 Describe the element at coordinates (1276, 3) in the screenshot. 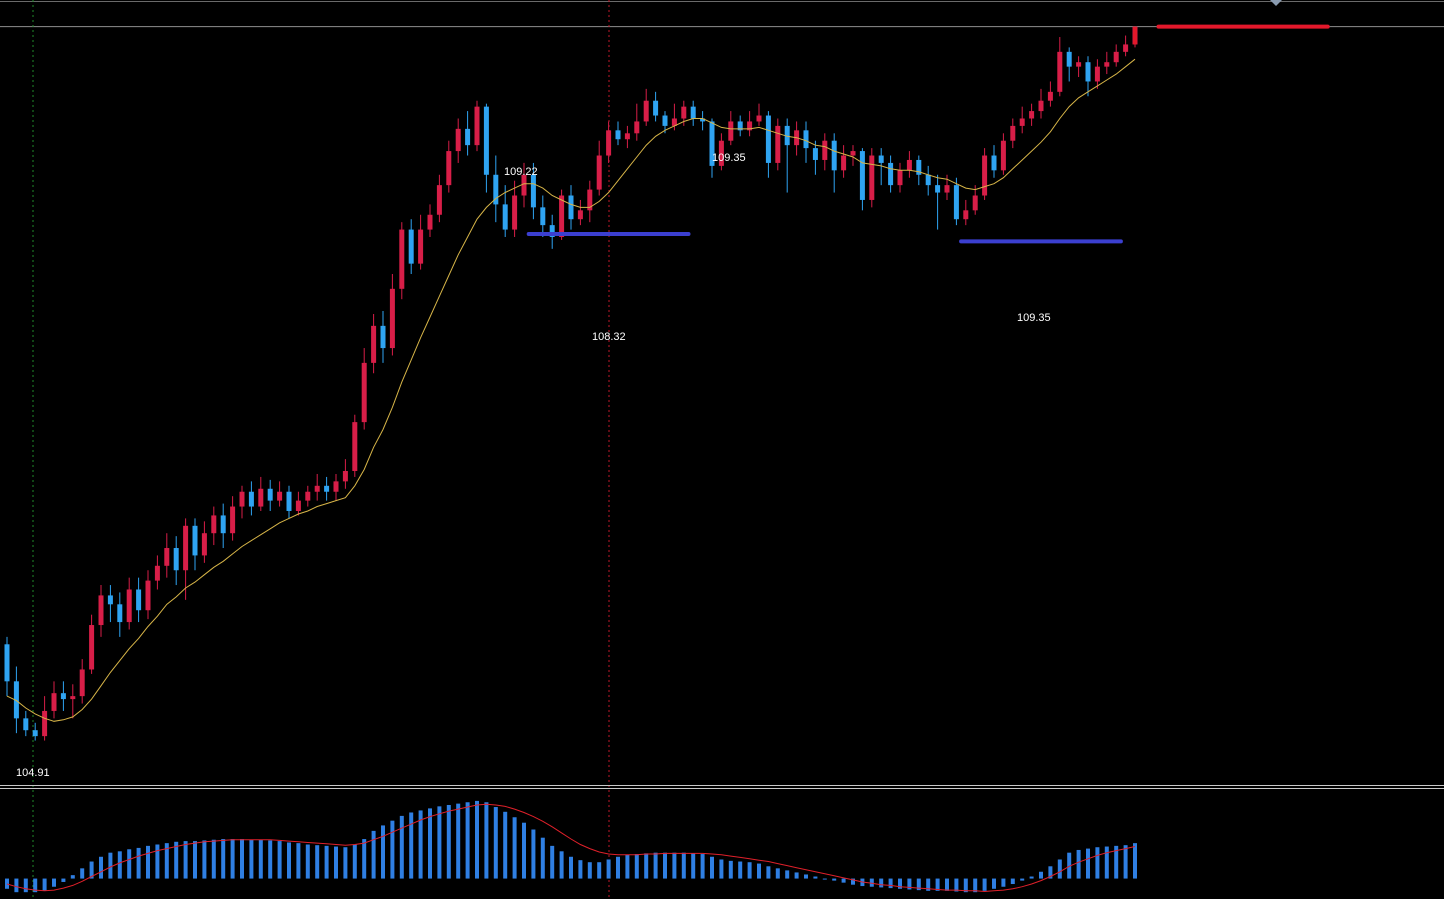

I see `scroll-marker-icon` at that location.